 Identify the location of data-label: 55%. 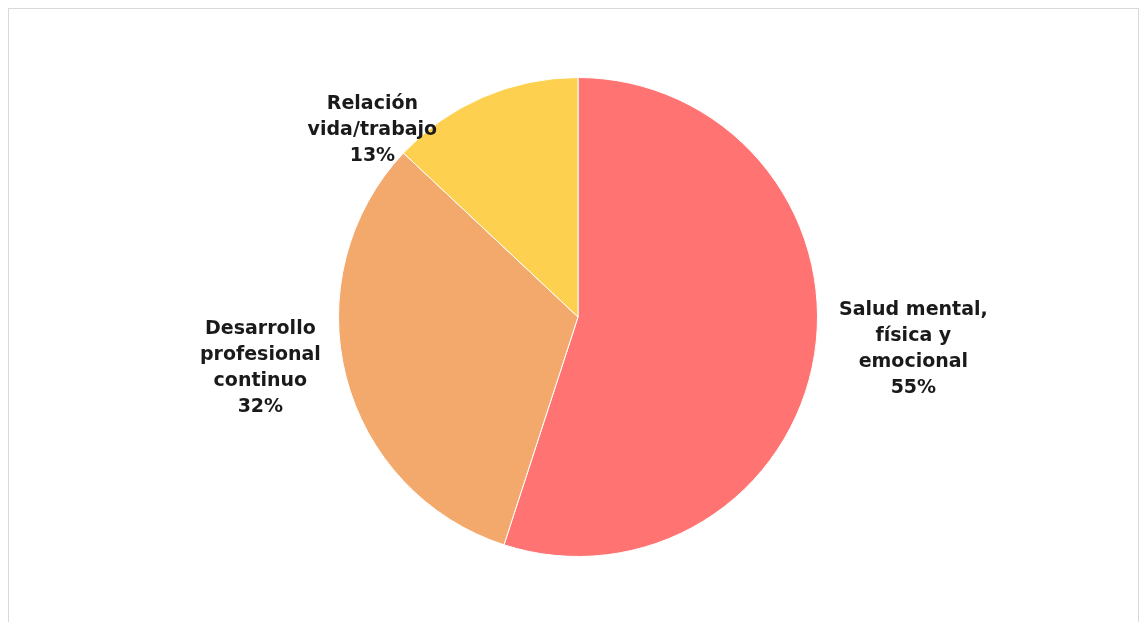
(913, 385).